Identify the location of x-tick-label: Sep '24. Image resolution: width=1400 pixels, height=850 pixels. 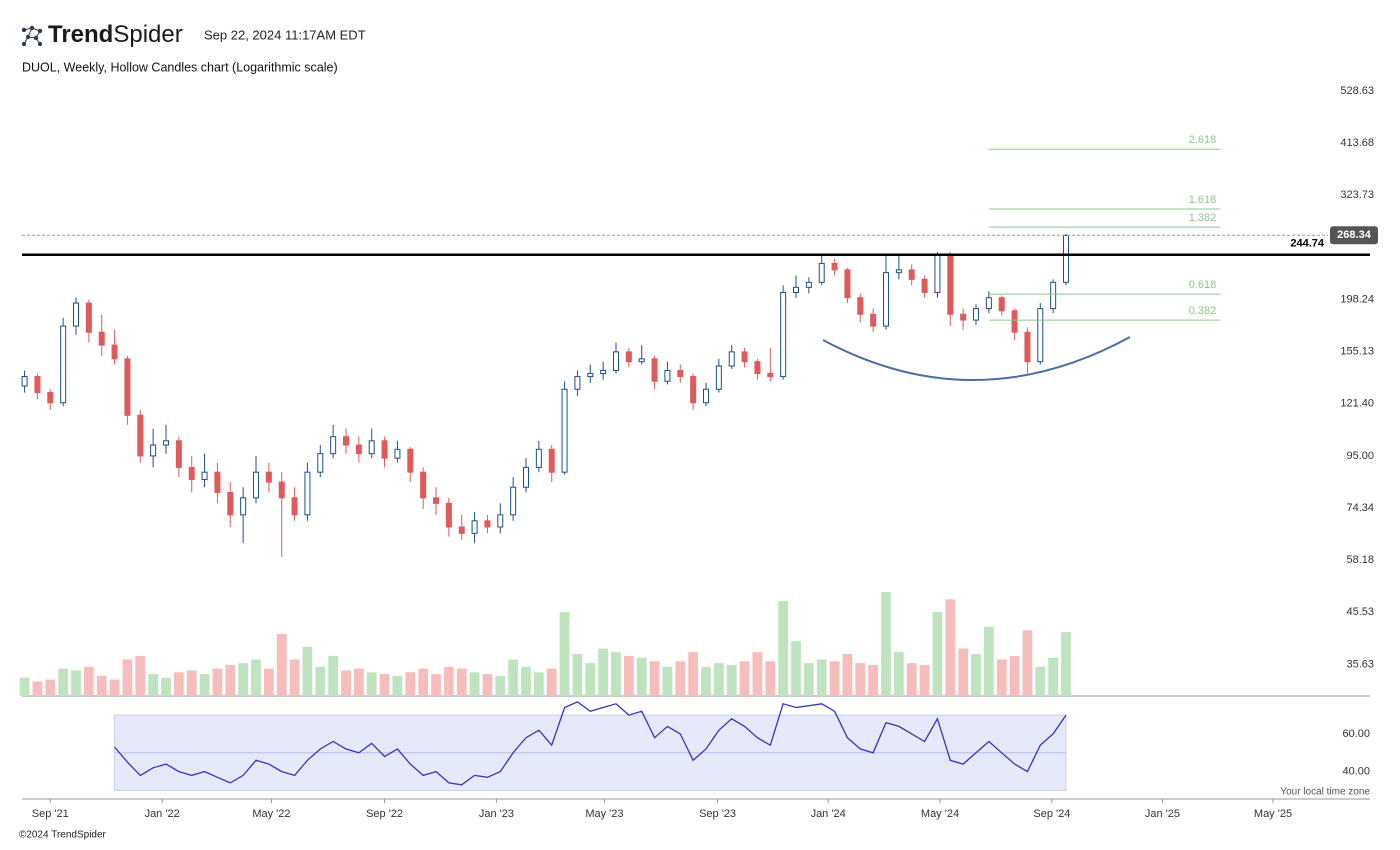
(1051, 814).